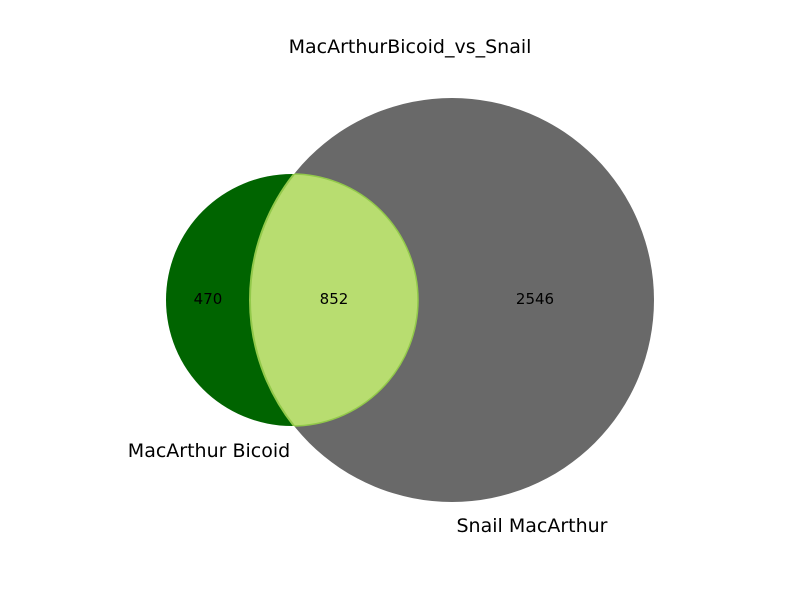 Image resolution: width=800 pixels, height=604 pixels. I want to click on set-b-only-count: 2546, so click(535, 299).